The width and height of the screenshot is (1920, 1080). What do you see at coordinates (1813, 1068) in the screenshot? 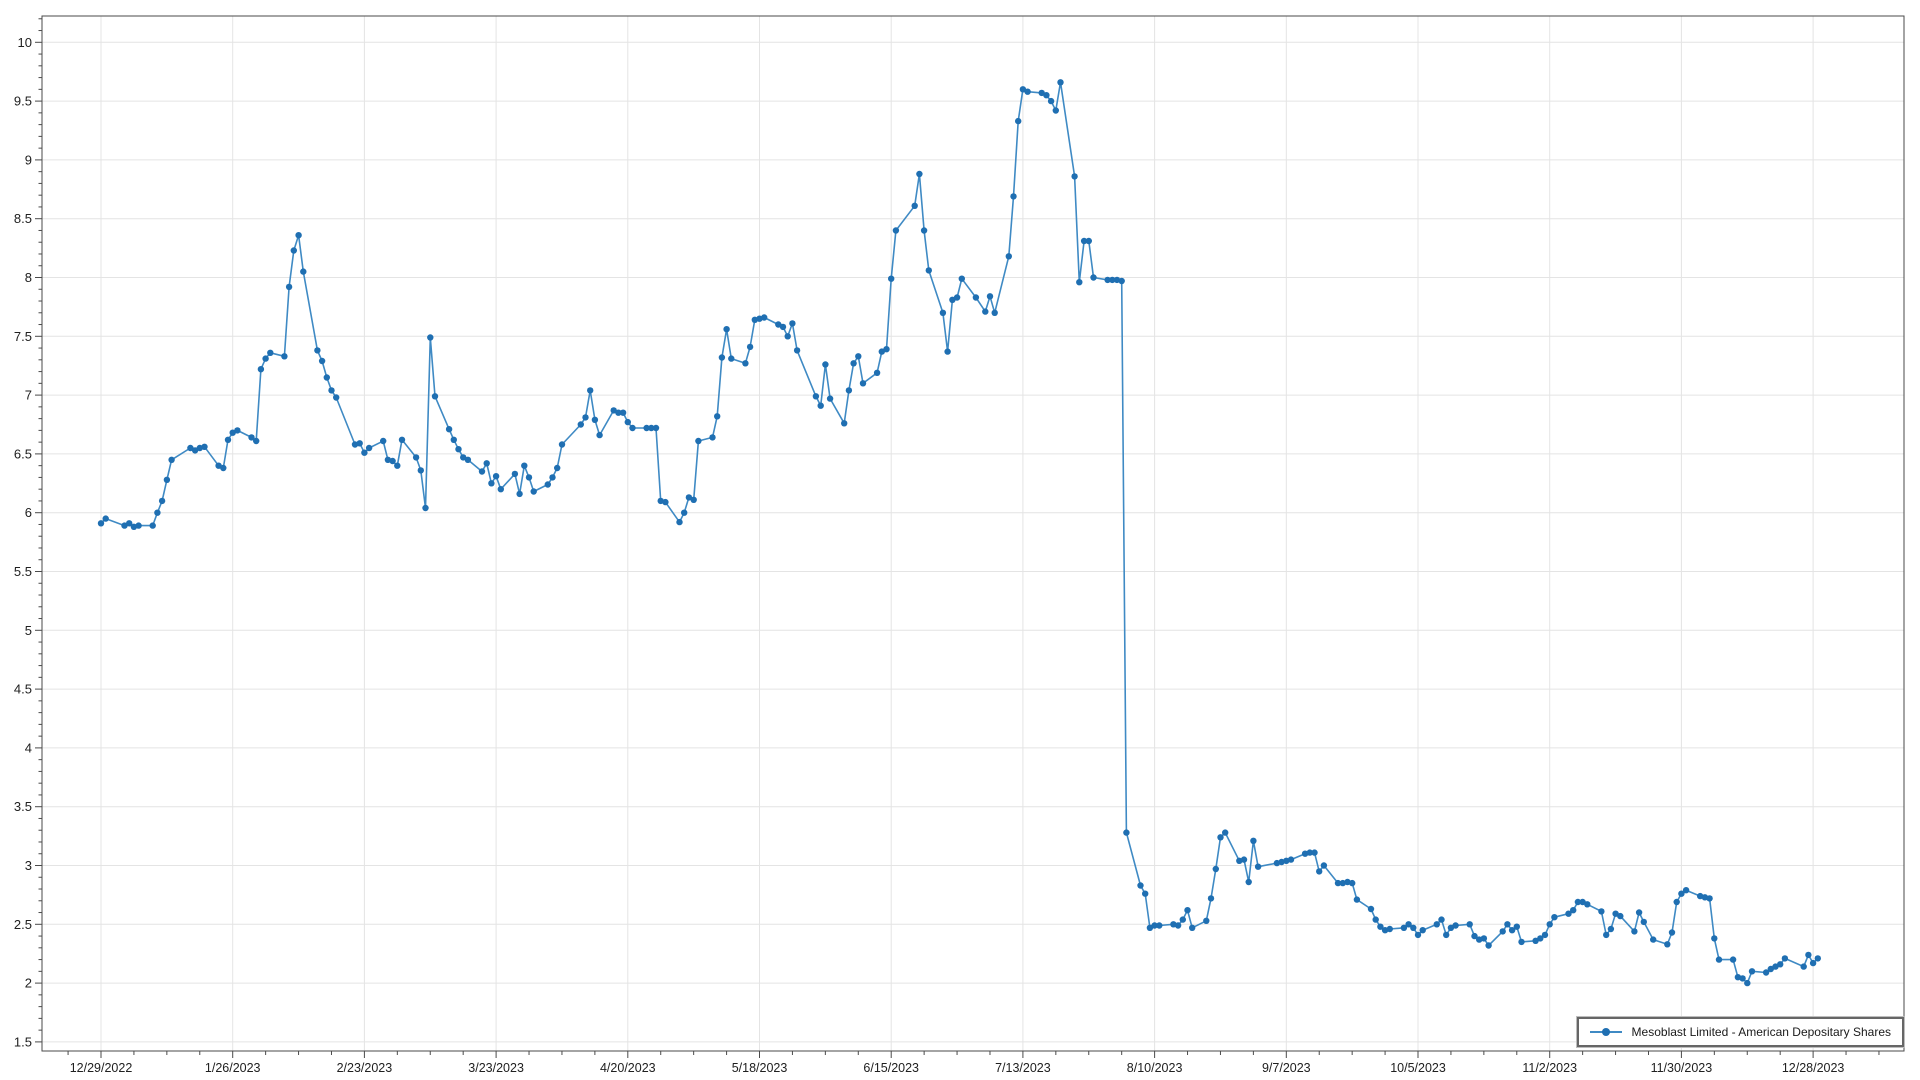
I see `x-tick-label: 12/28/2023` at bounding box center [1813, 1068].